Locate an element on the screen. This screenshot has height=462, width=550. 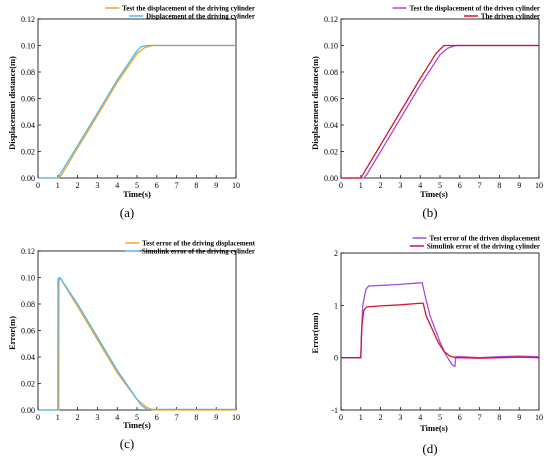
chart-d-xtick-label: 8 is located at coordinates (499, 417).